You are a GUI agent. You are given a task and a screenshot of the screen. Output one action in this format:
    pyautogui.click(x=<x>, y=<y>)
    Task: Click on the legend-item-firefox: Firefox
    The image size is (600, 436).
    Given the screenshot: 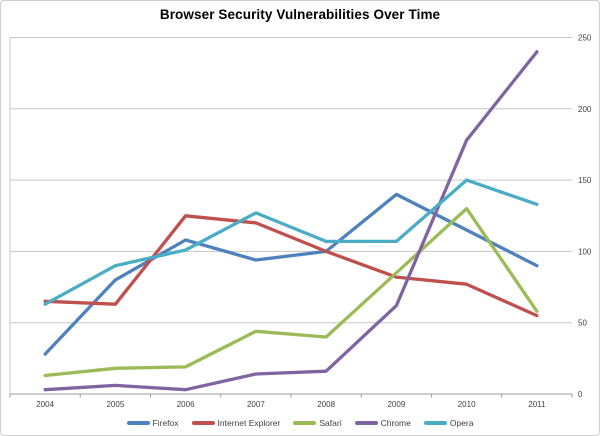 What is the action you would take?
    pyautogui.click(x=152, y=423)
    